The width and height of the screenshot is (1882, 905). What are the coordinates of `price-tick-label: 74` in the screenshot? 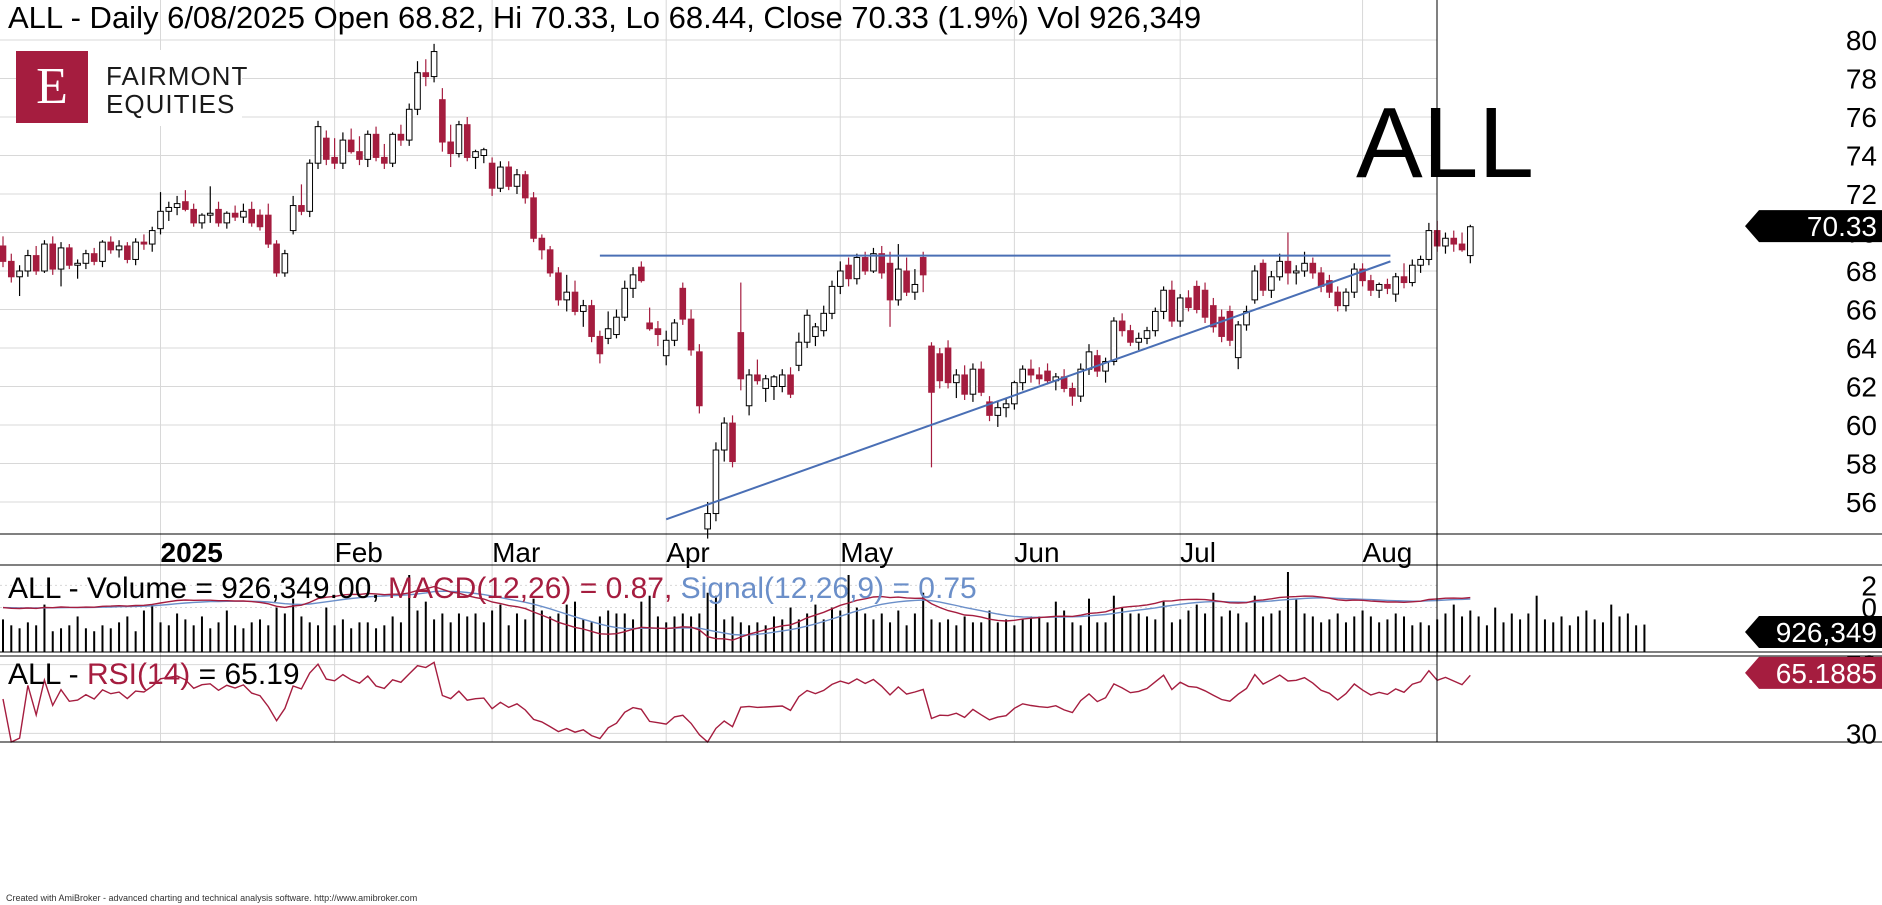 It's located at (1861, 156).